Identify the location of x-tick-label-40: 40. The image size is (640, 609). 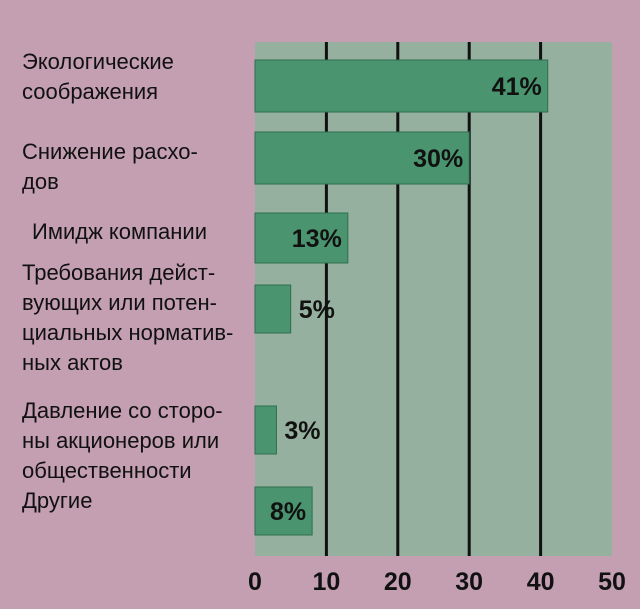
(541, 582).